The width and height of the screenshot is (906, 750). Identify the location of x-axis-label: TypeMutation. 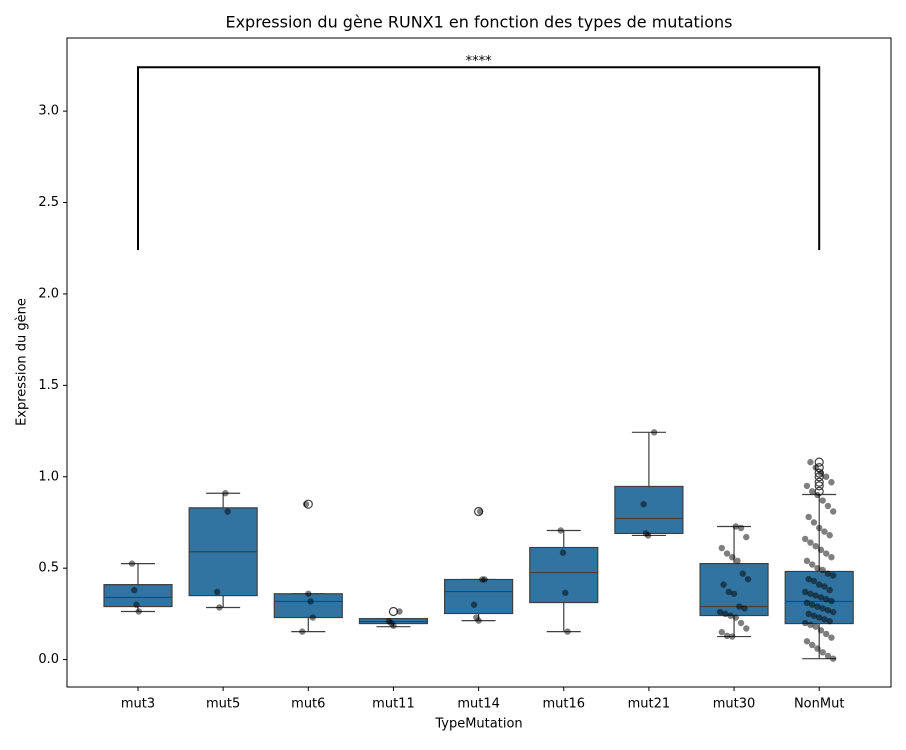
(478, 724).